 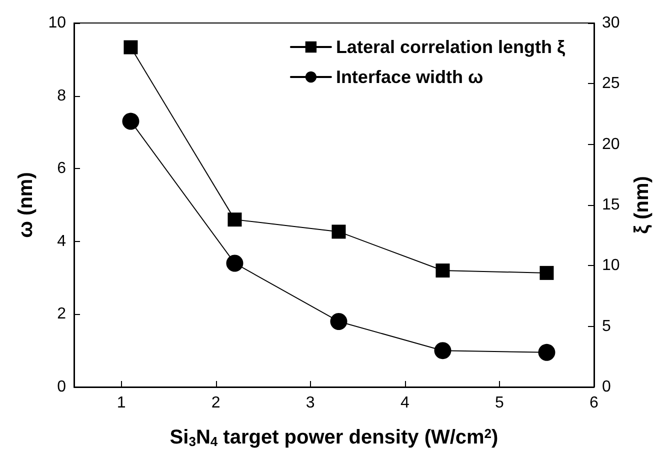 I want to click on x-tick-label: 6, so click(x=594, y=403).